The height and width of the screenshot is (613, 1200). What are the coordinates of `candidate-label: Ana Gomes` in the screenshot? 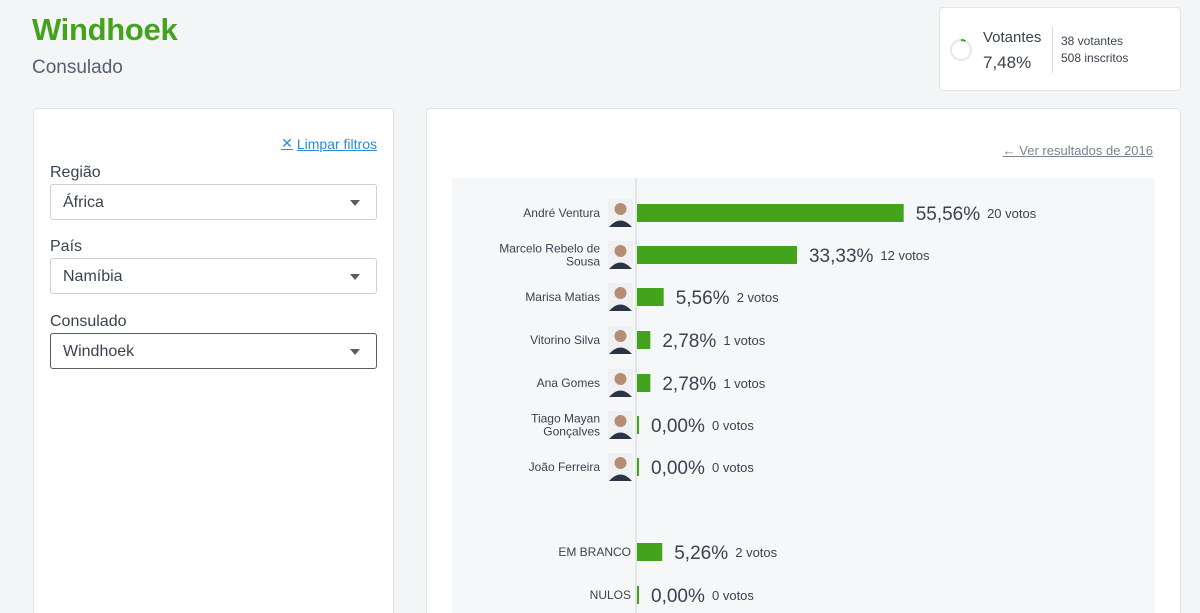 It's located at (568, 383).